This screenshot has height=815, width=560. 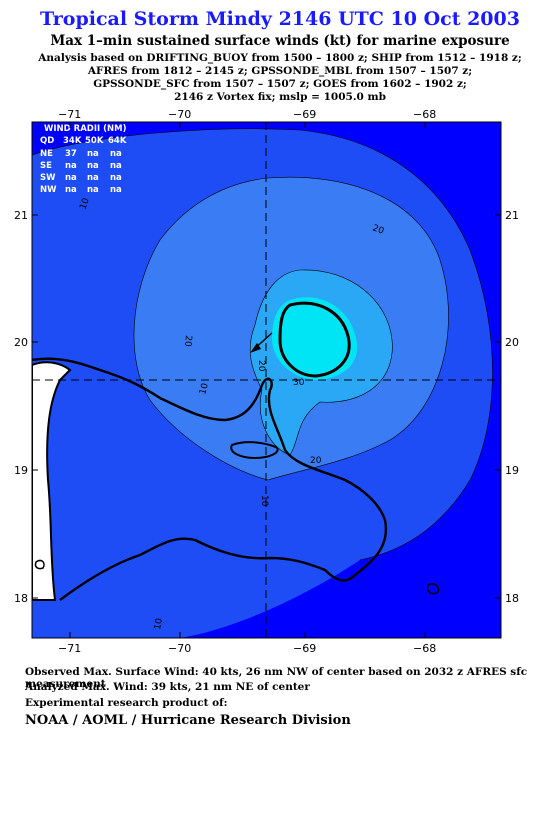 What do you see at coordinates (512, 342) in the screenshot?
I see `lat-tick-right: 20` at bounding box center [512, 342].